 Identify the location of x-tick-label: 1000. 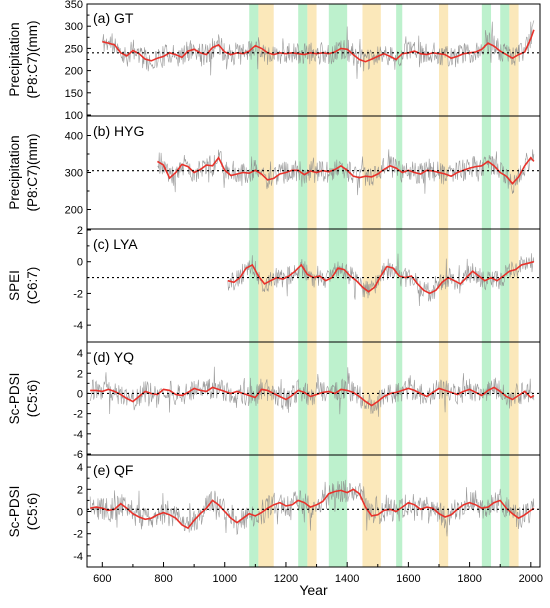
(224, 579).